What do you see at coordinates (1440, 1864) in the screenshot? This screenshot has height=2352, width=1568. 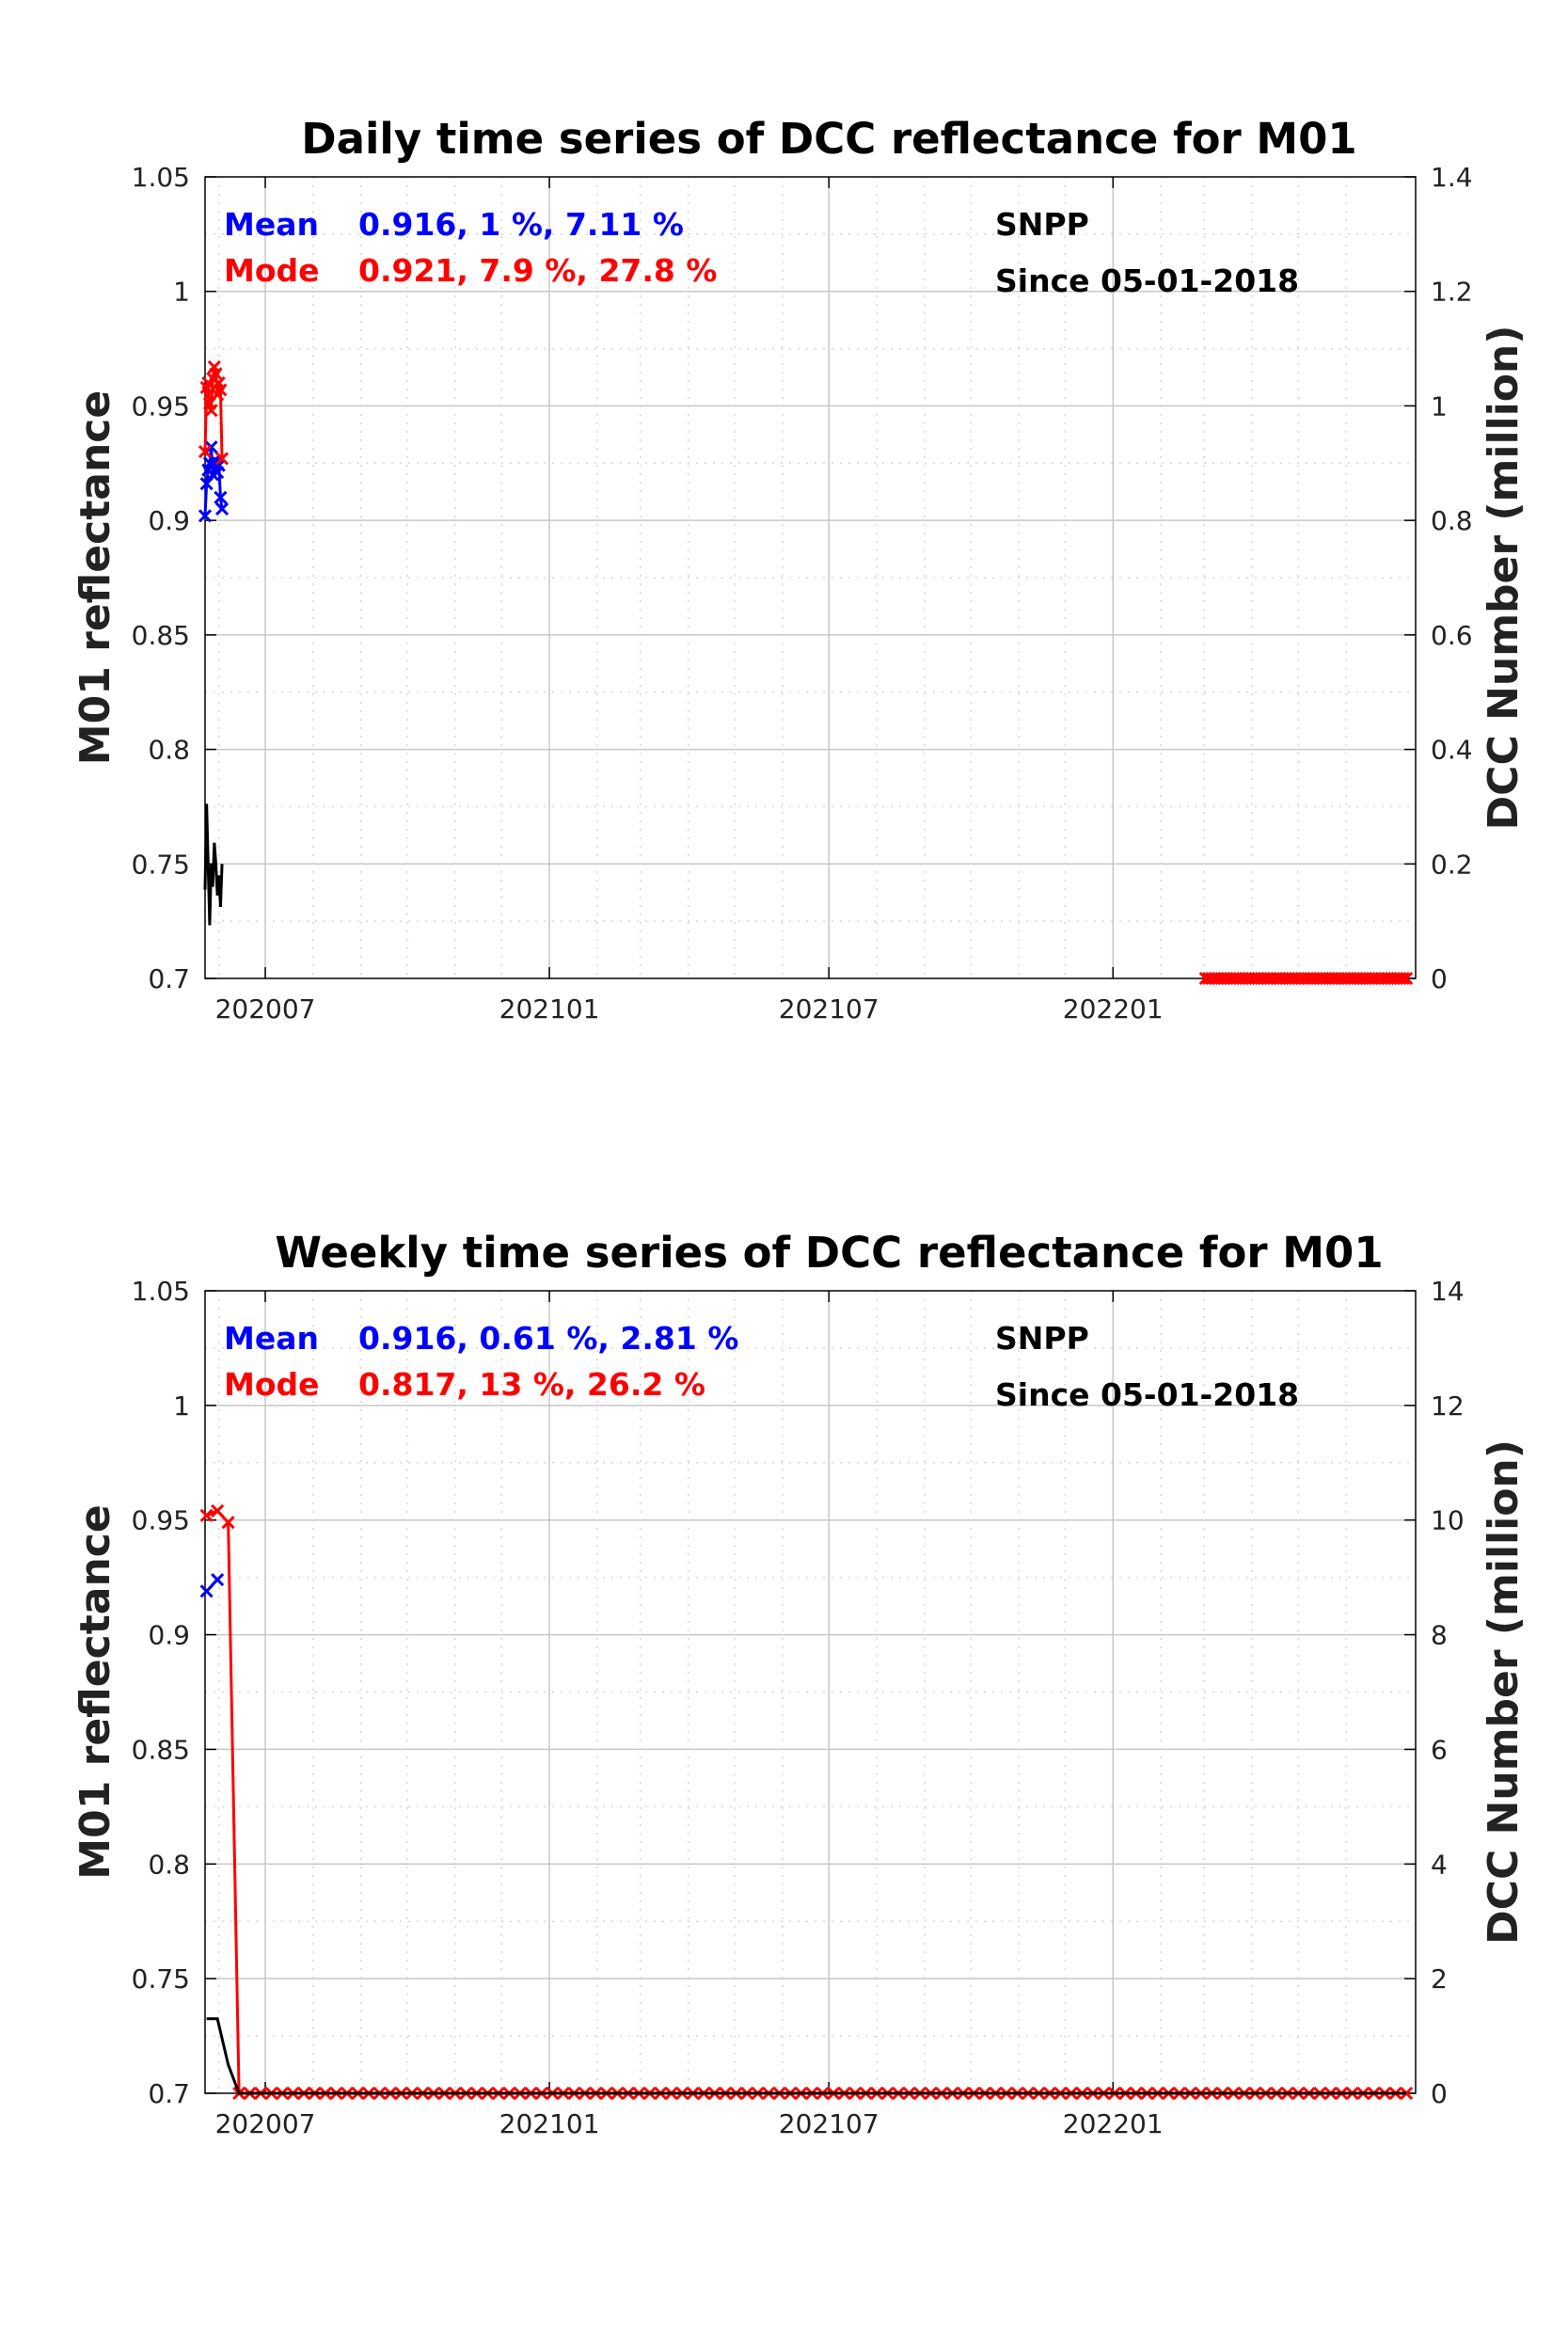 I see `y2-tick-label: 4` at bounding box center [1440, 1864].